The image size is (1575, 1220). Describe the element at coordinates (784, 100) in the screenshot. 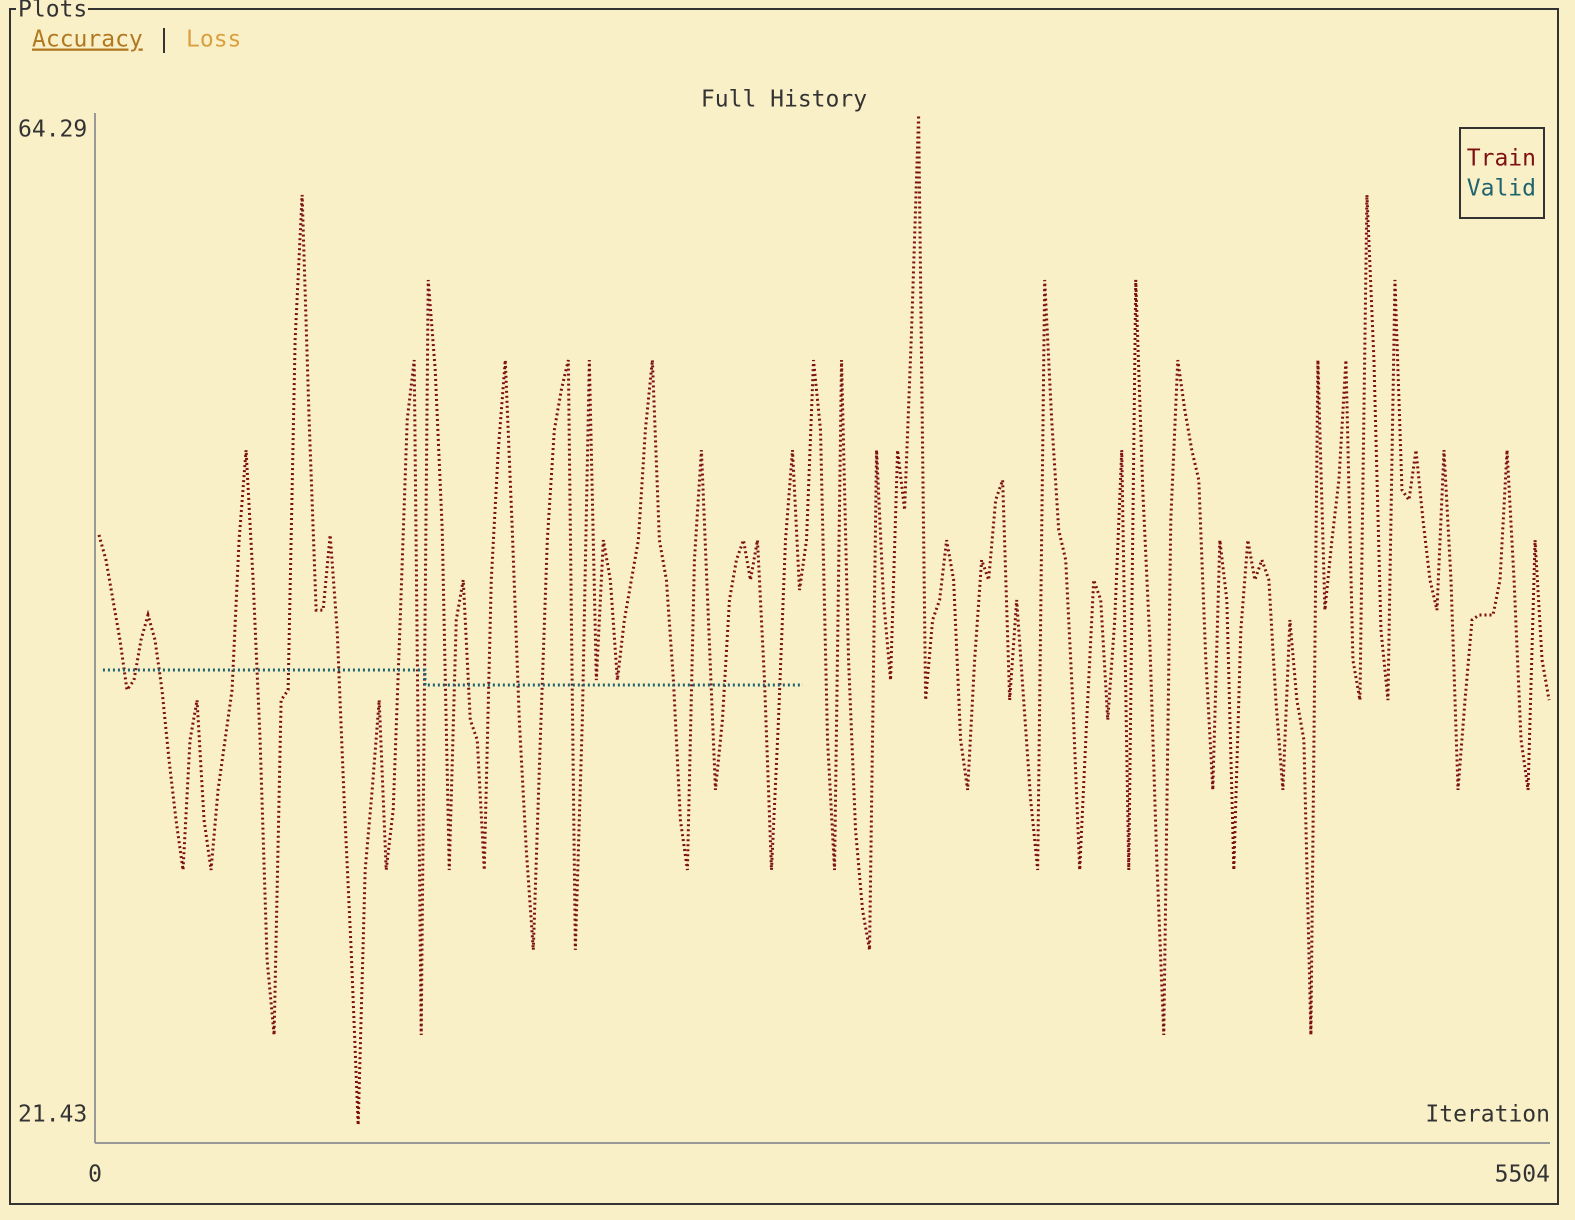

I see `chart-title: Full History` at that location.